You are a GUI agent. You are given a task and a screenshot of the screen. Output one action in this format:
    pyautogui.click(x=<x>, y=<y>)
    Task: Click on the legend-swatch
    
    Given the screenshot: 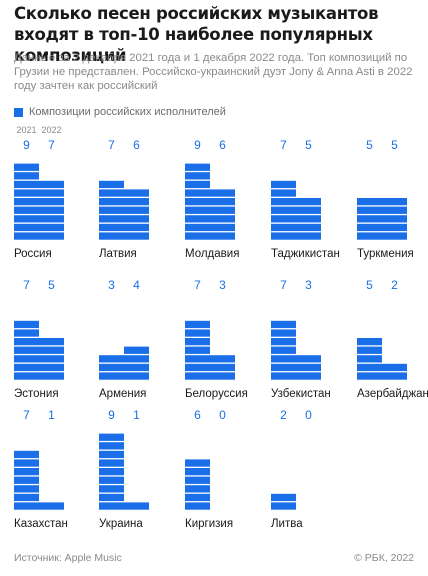 What is the action you would take?
    pyautogui.click(x=18, y=112)
    